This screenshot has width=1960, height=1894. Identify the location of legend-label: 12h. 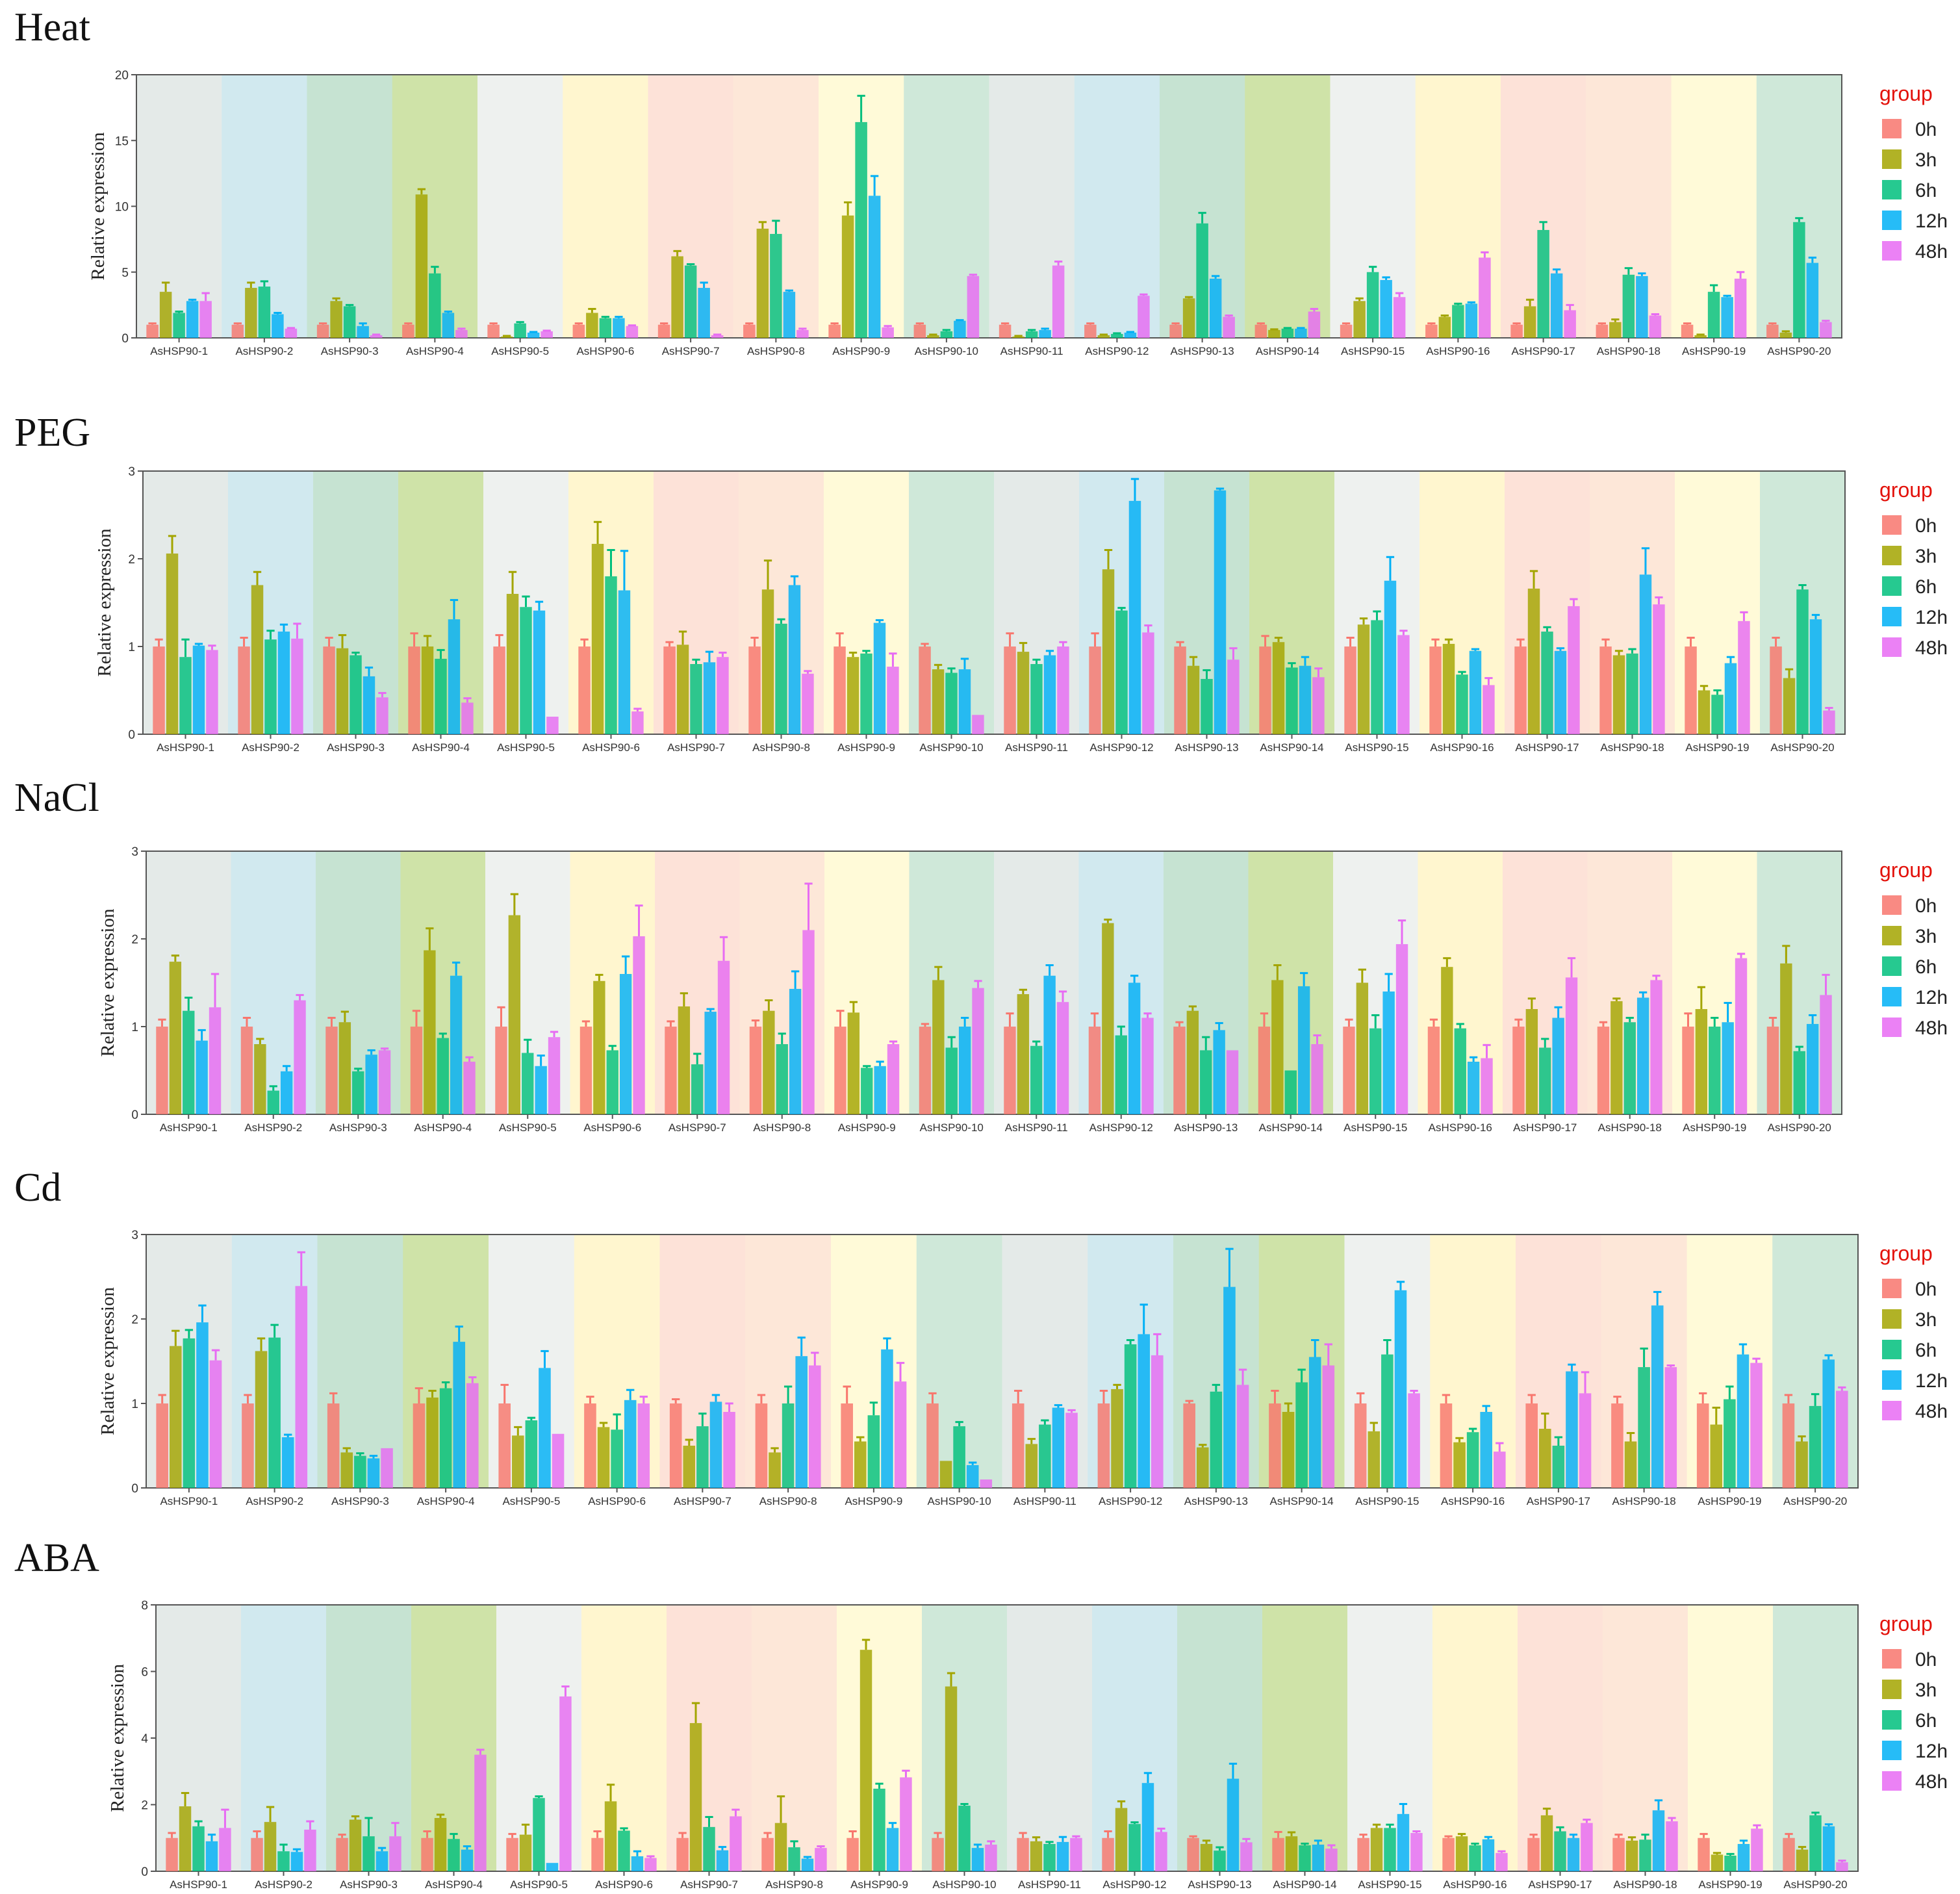
(1932, 997).